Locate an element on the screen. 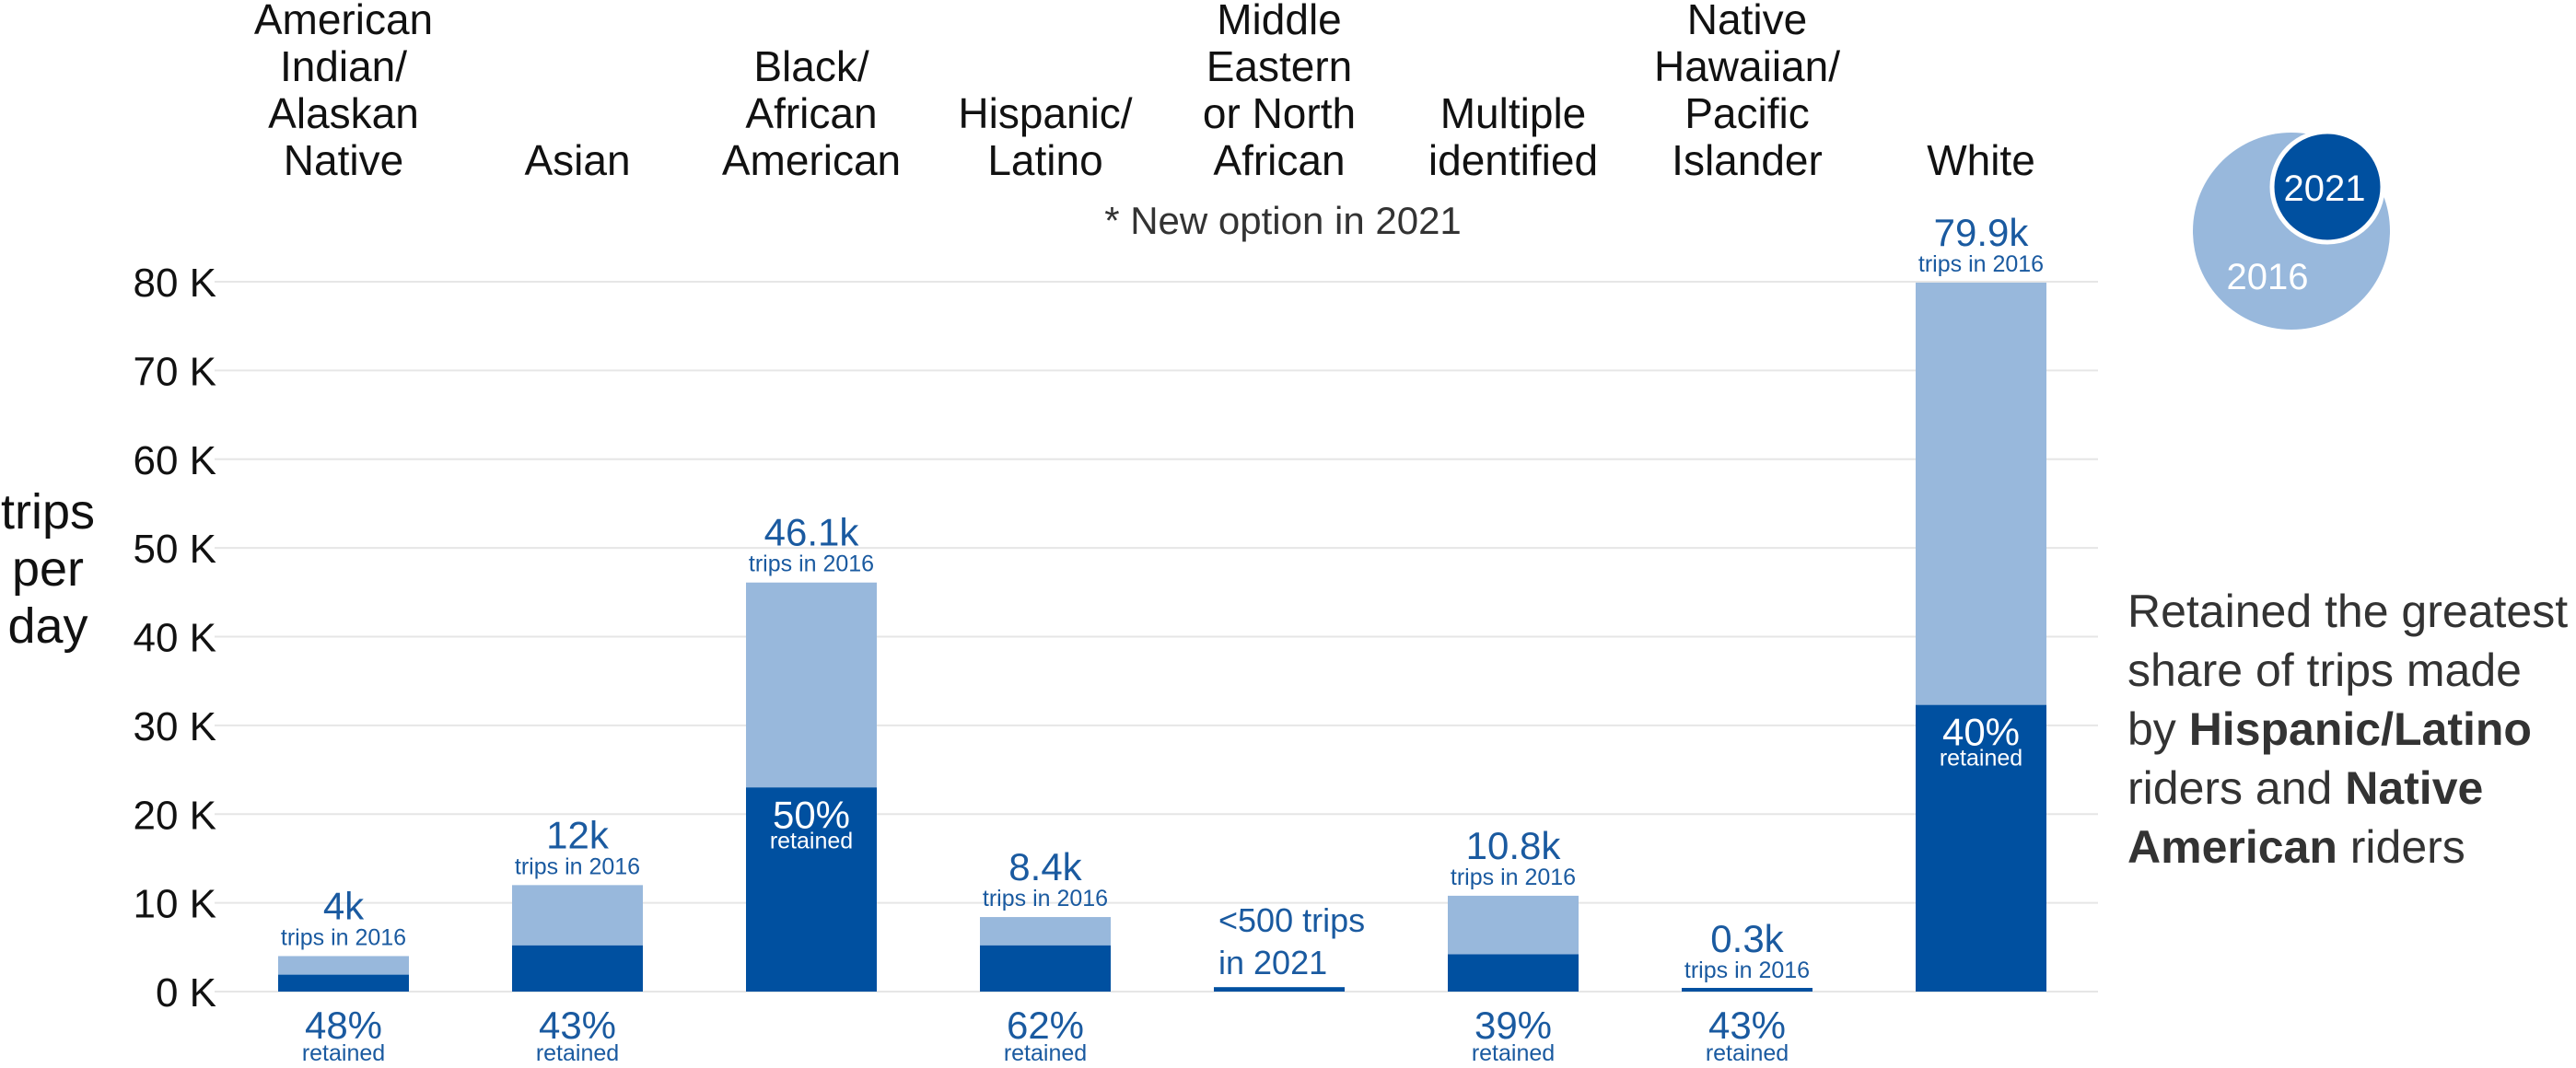  category-label: Multiple is located at coordinates (1513, 113).